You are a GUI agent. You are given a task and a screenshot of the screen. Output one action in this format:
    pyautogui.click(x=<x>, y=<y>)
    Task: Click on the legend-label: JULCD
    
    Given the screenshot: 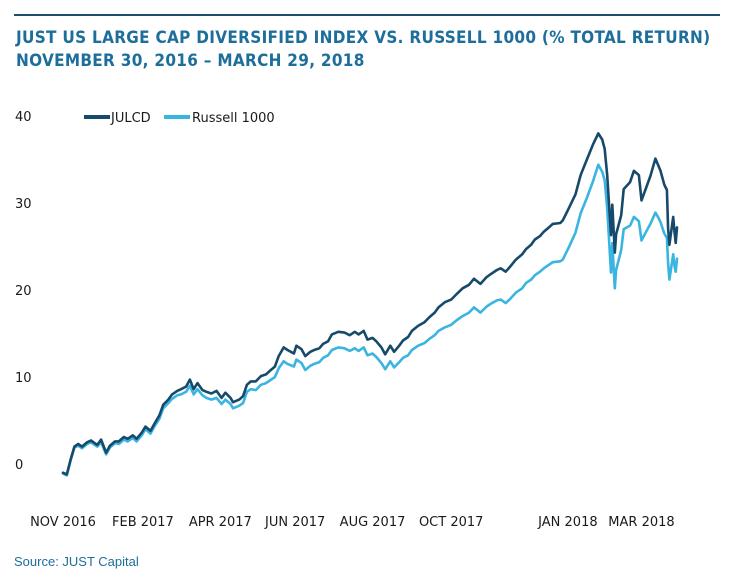 What is the action you would take?
    pyautogui.click(x=130, y=118)
    